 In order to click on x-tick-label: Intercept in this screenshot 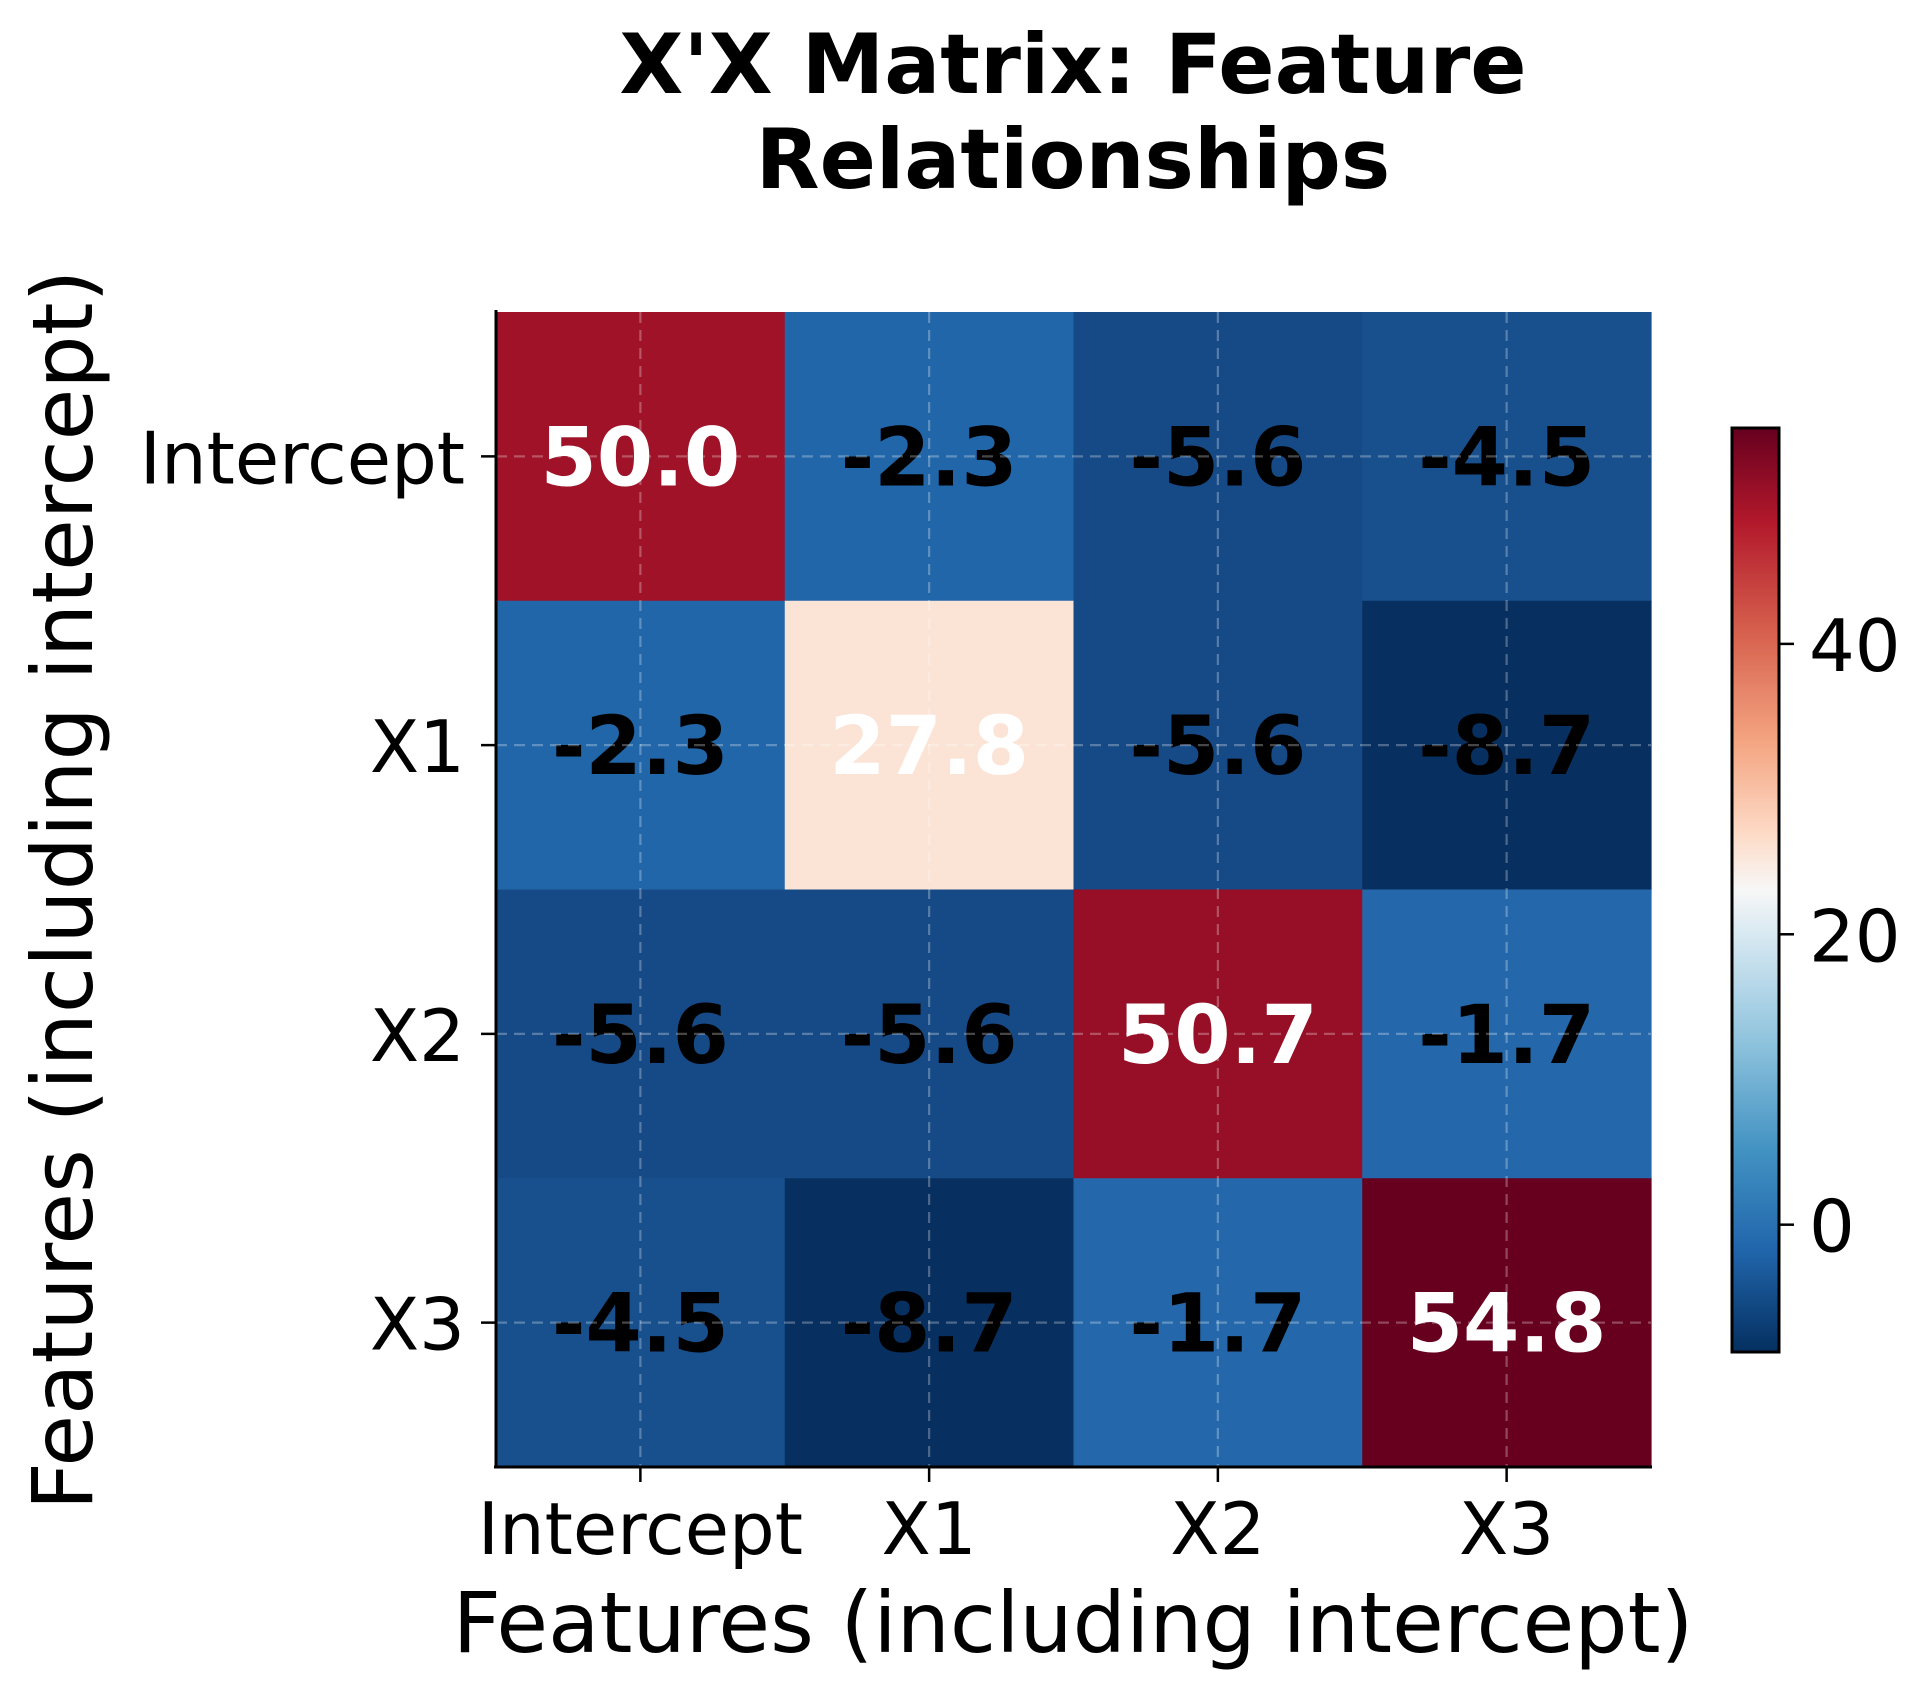, I will do `click(640, 1529)`.